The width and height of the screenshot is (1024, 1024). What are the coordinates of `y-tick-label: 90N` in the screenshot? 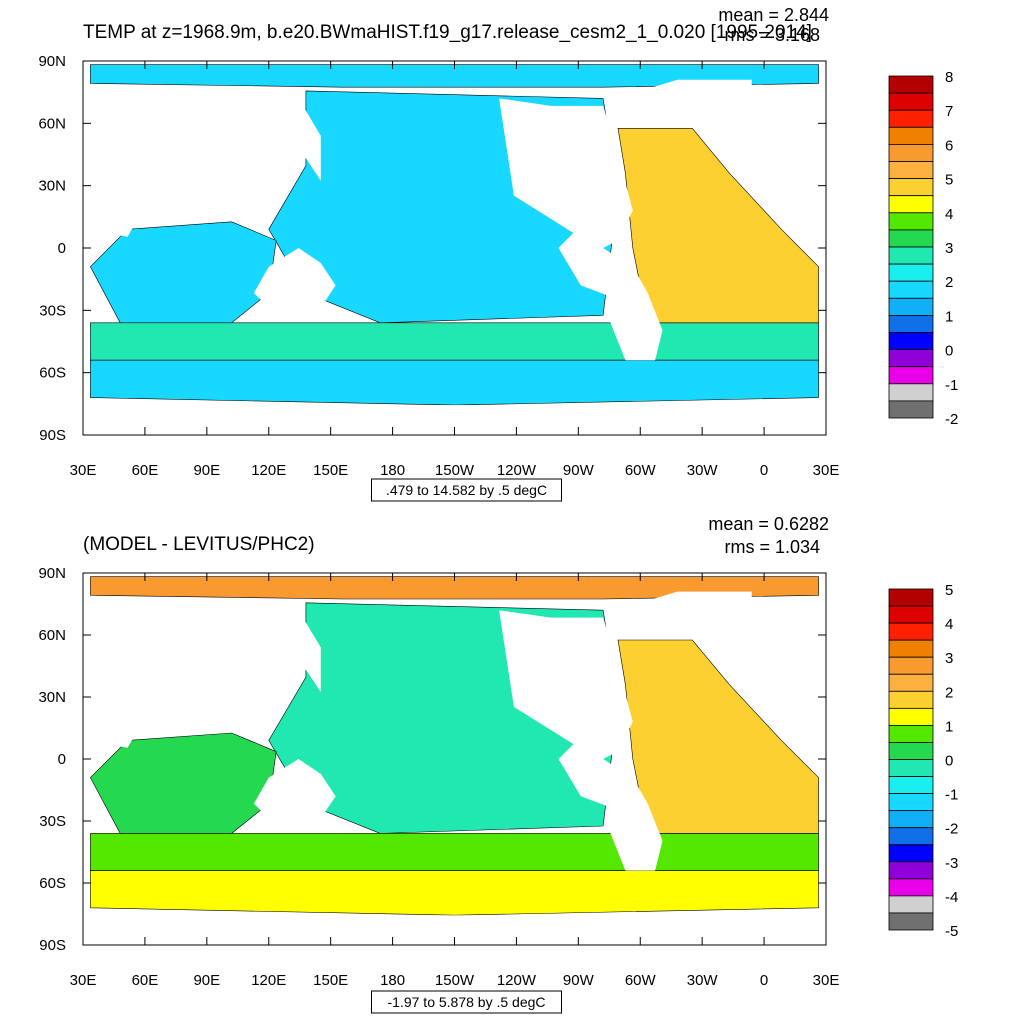 It's located at (52, 573).